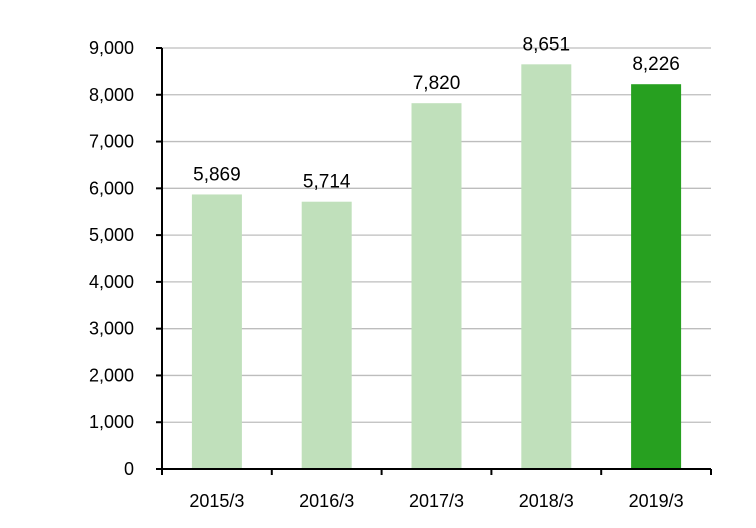 This screenshot has width=756, height=528. Describe the element at coordinates (216, 501) in the screenshot. I see `x-tick-label: 2015/3` at that location.